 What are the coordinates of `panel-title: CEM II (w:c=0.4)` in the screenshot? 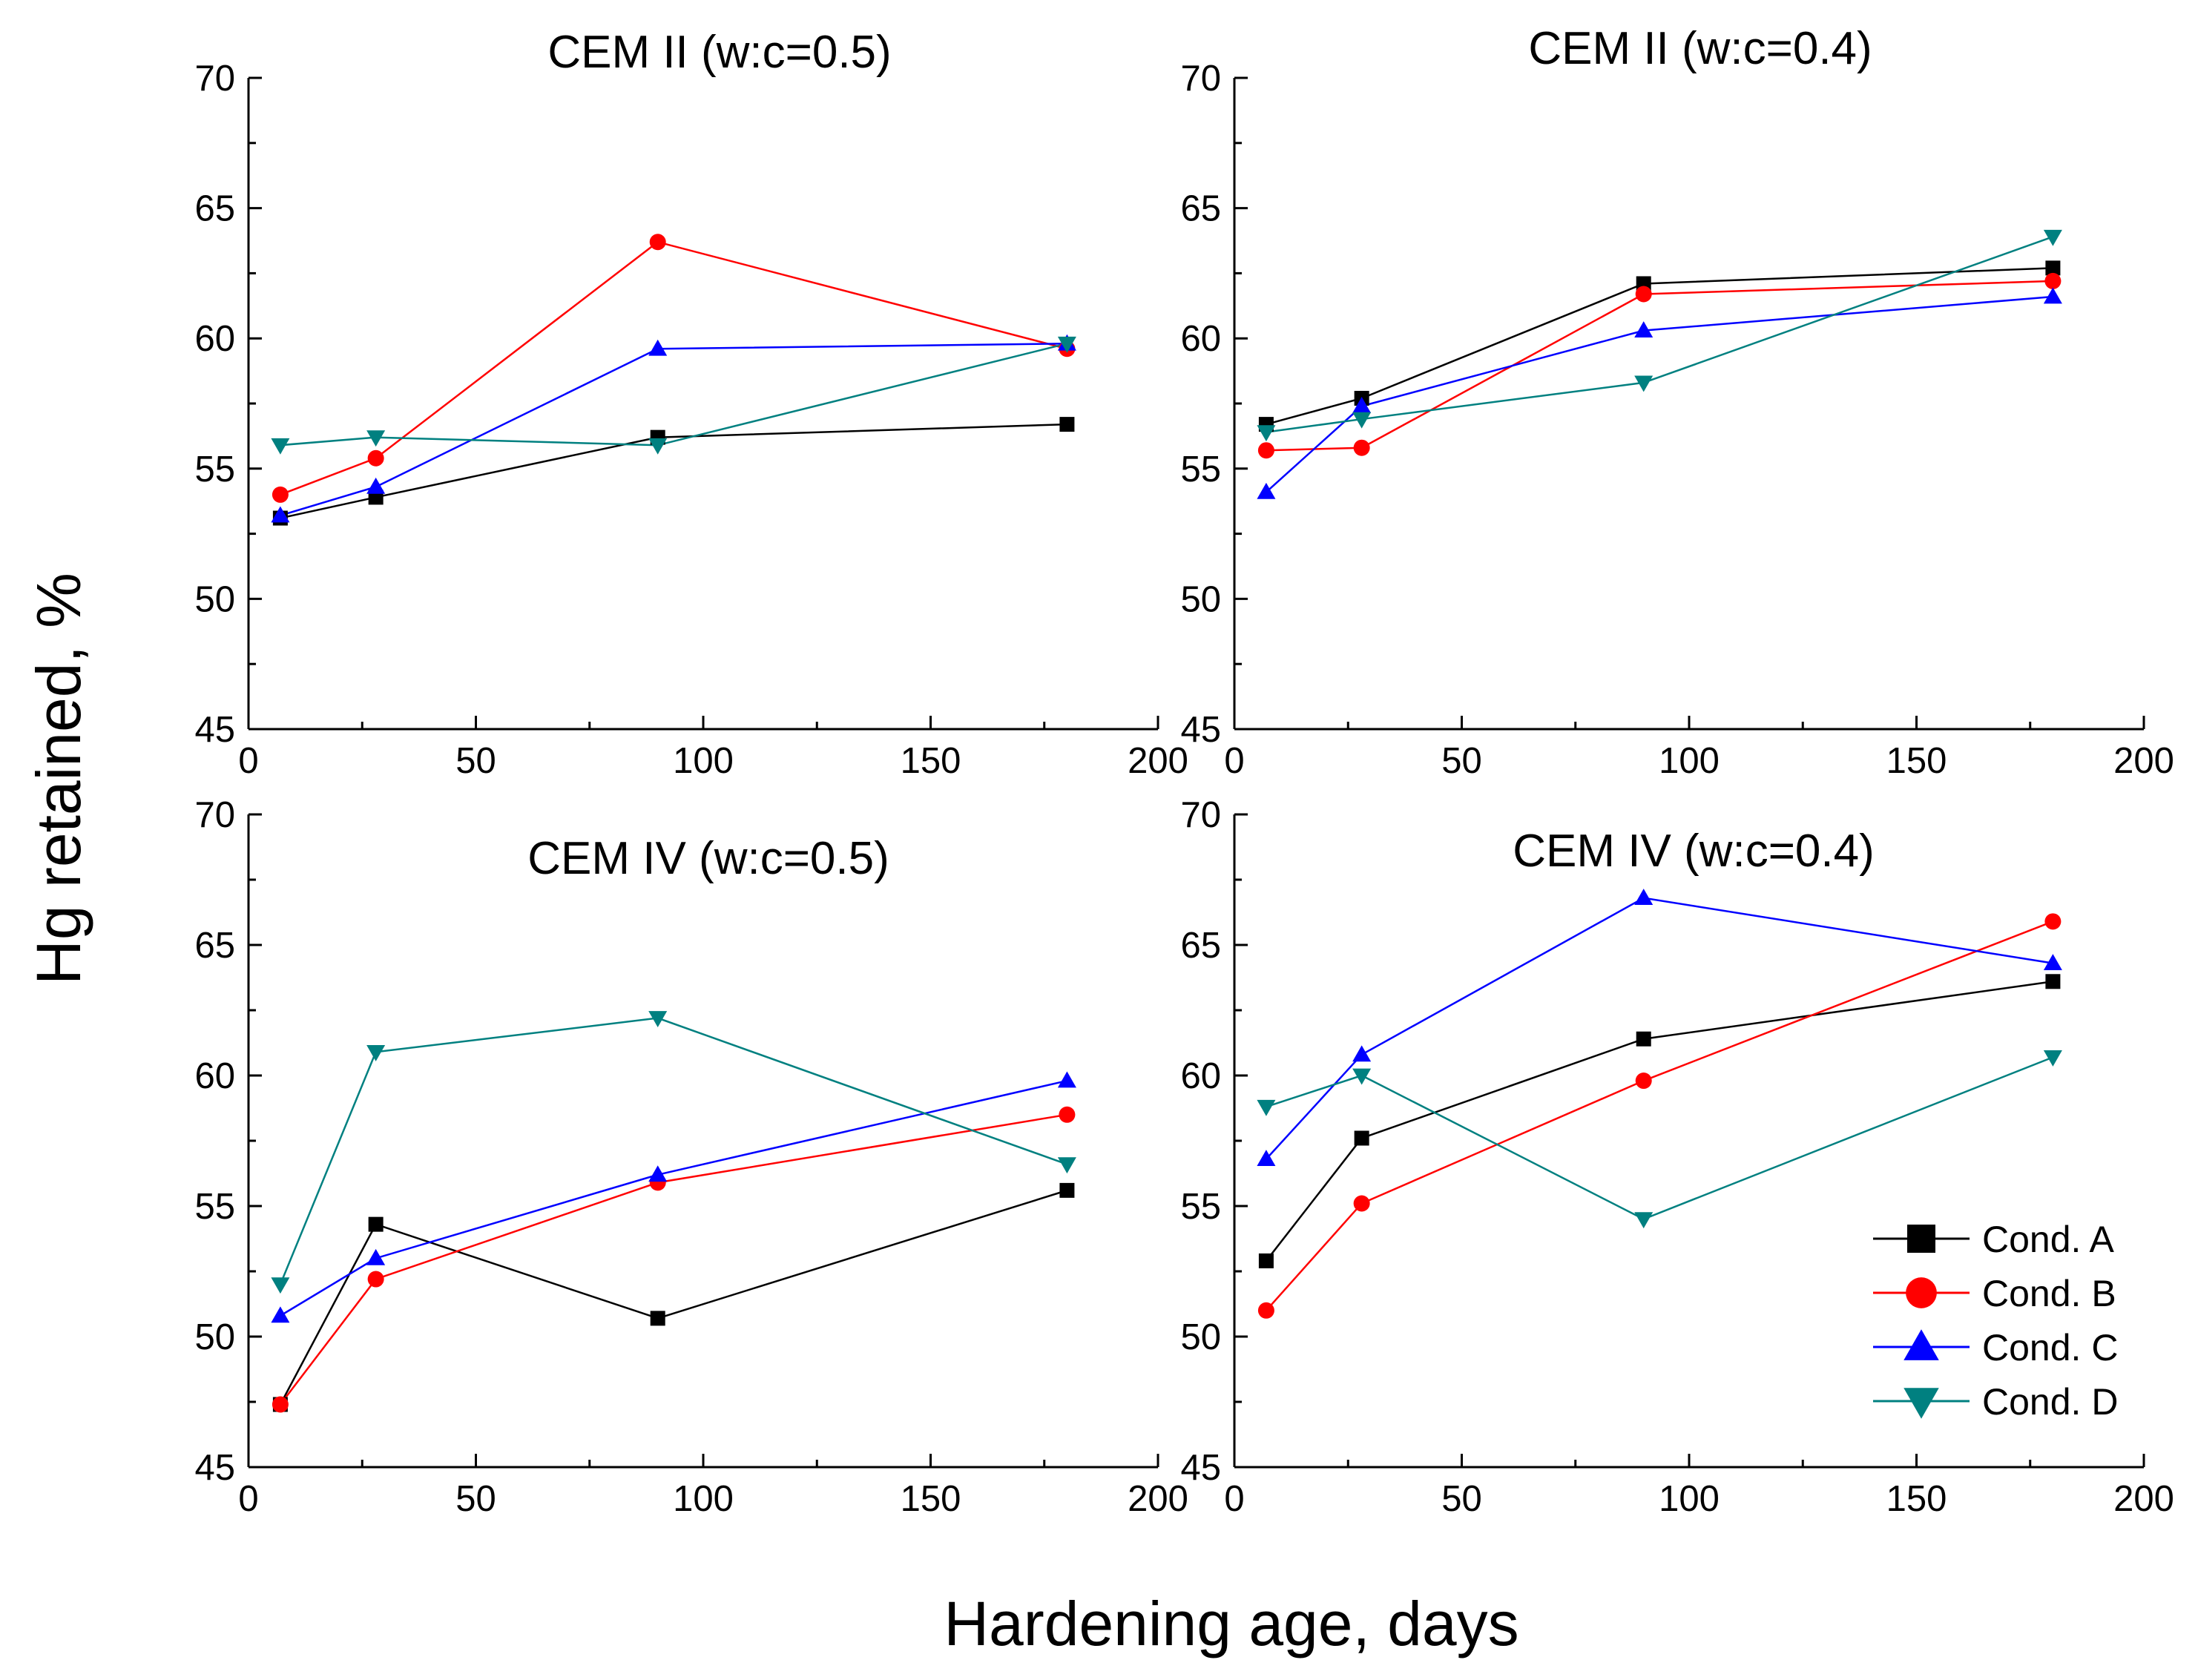 It's located at (1700, 49).